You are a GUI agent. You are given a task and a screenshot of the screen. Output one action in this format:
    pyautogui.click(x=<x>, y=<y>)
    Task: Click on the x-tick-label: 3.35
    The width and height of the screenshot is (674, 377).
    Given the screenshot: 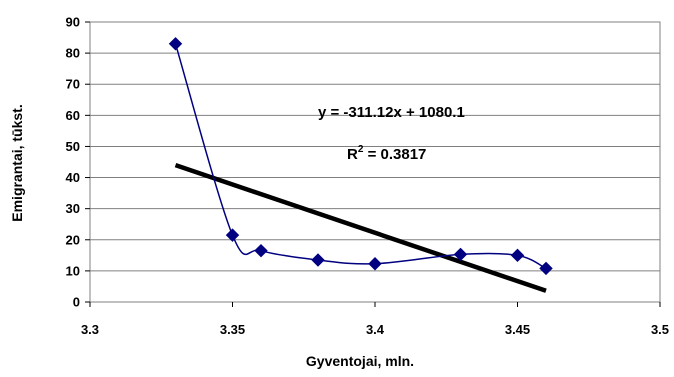 What is the action you would take?
    pyautogui.click(x=232, y=329)
    